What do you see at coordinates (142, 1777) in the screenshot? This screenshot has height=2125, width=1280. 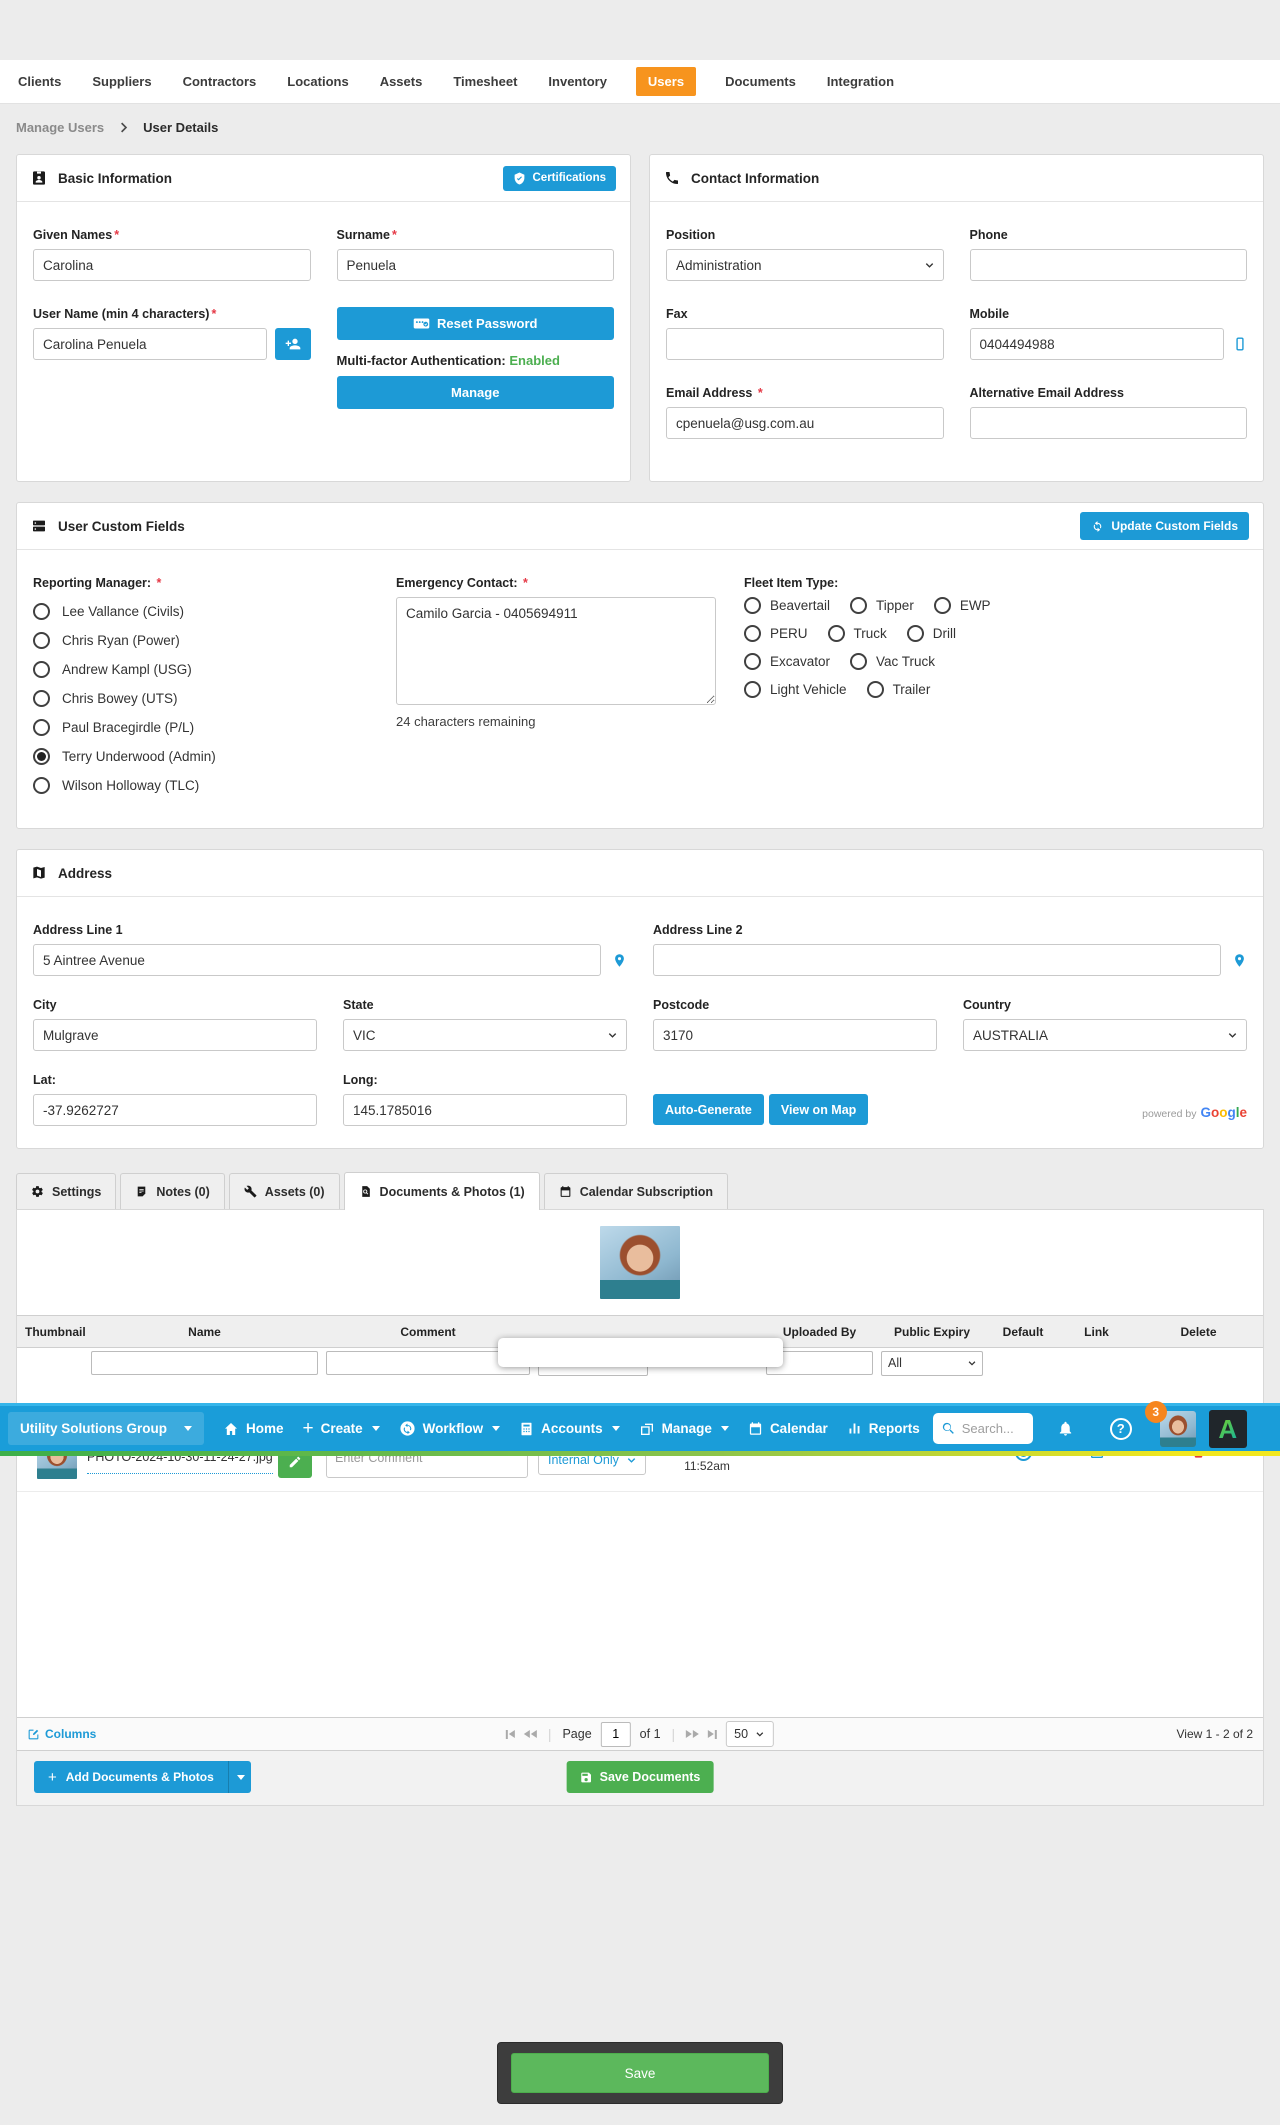 I see `add-documents-photos-button: + Add Documents & Photos` at bounding box center [142, 1777].